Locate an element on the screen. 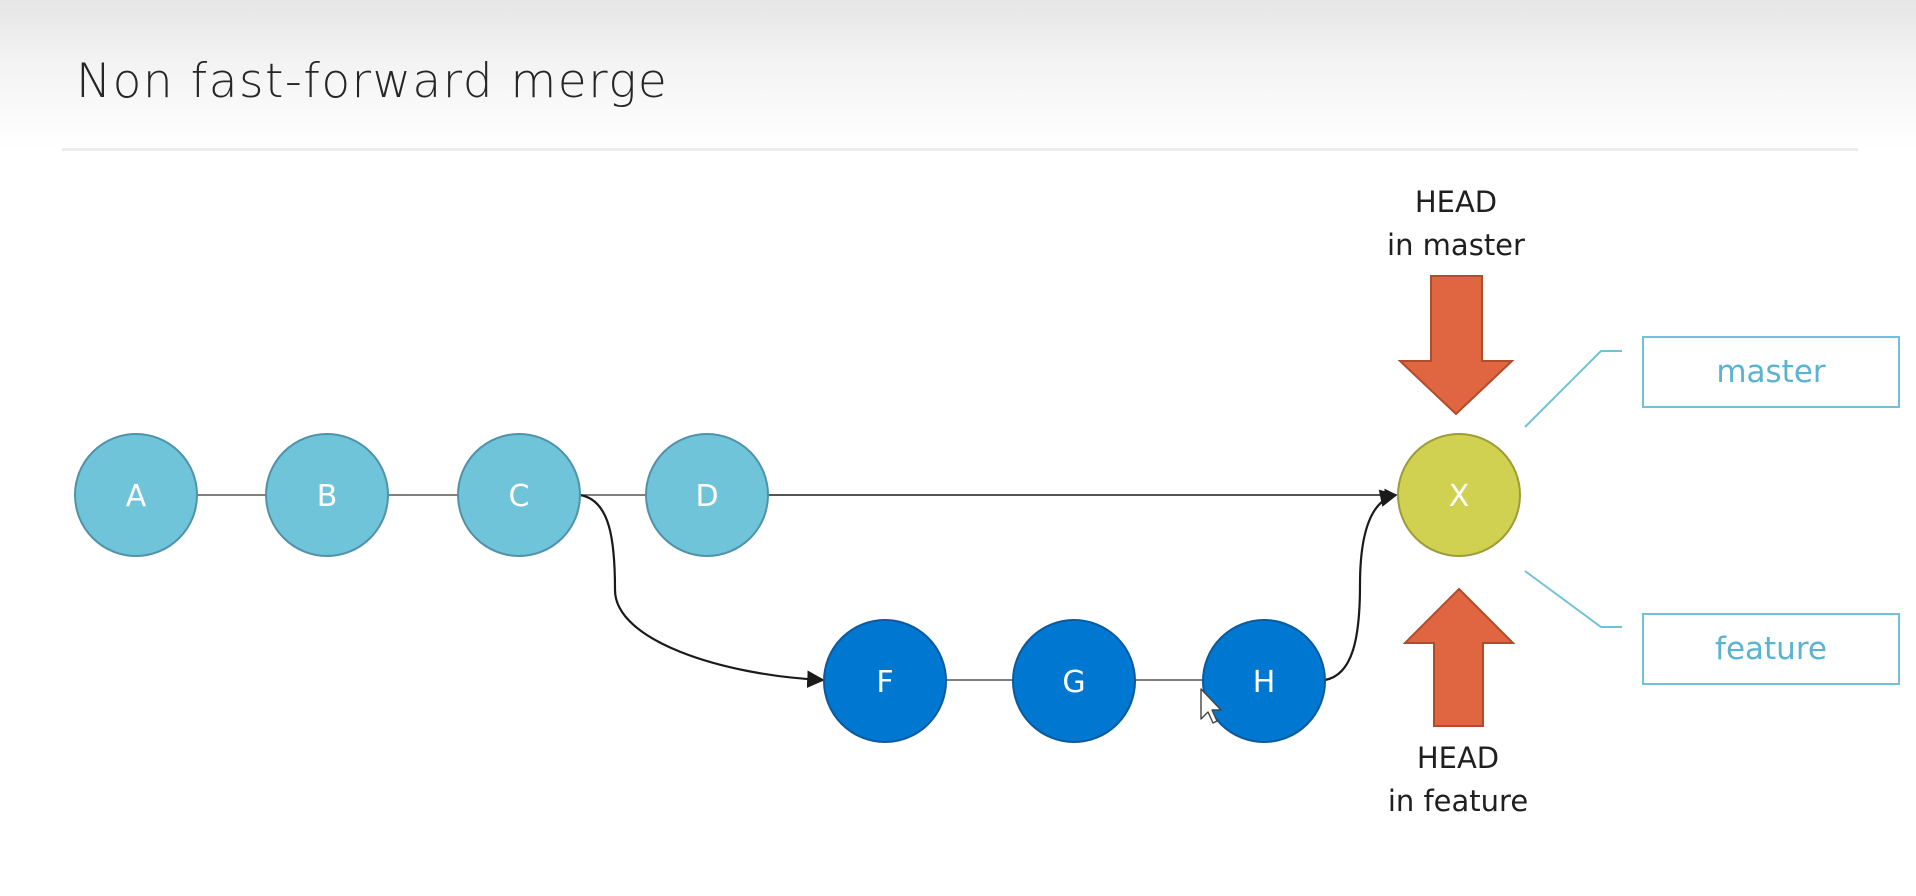  head-feature-label-line1: HEAD is located at coordinates (1458, 758).